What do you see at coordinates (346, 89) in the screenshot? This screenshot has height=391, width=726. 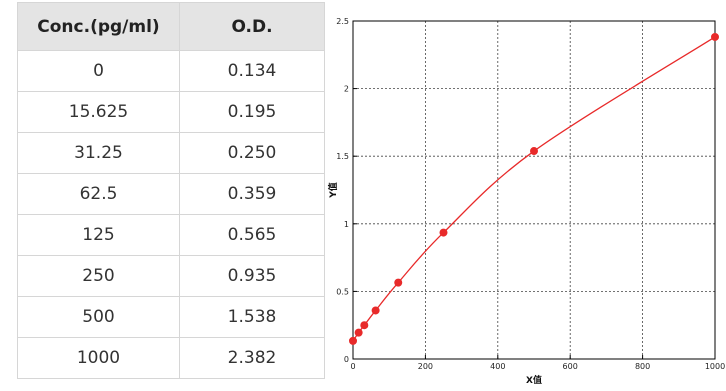 I see `y-tick-label: 2` at bounding box center [346, 89].